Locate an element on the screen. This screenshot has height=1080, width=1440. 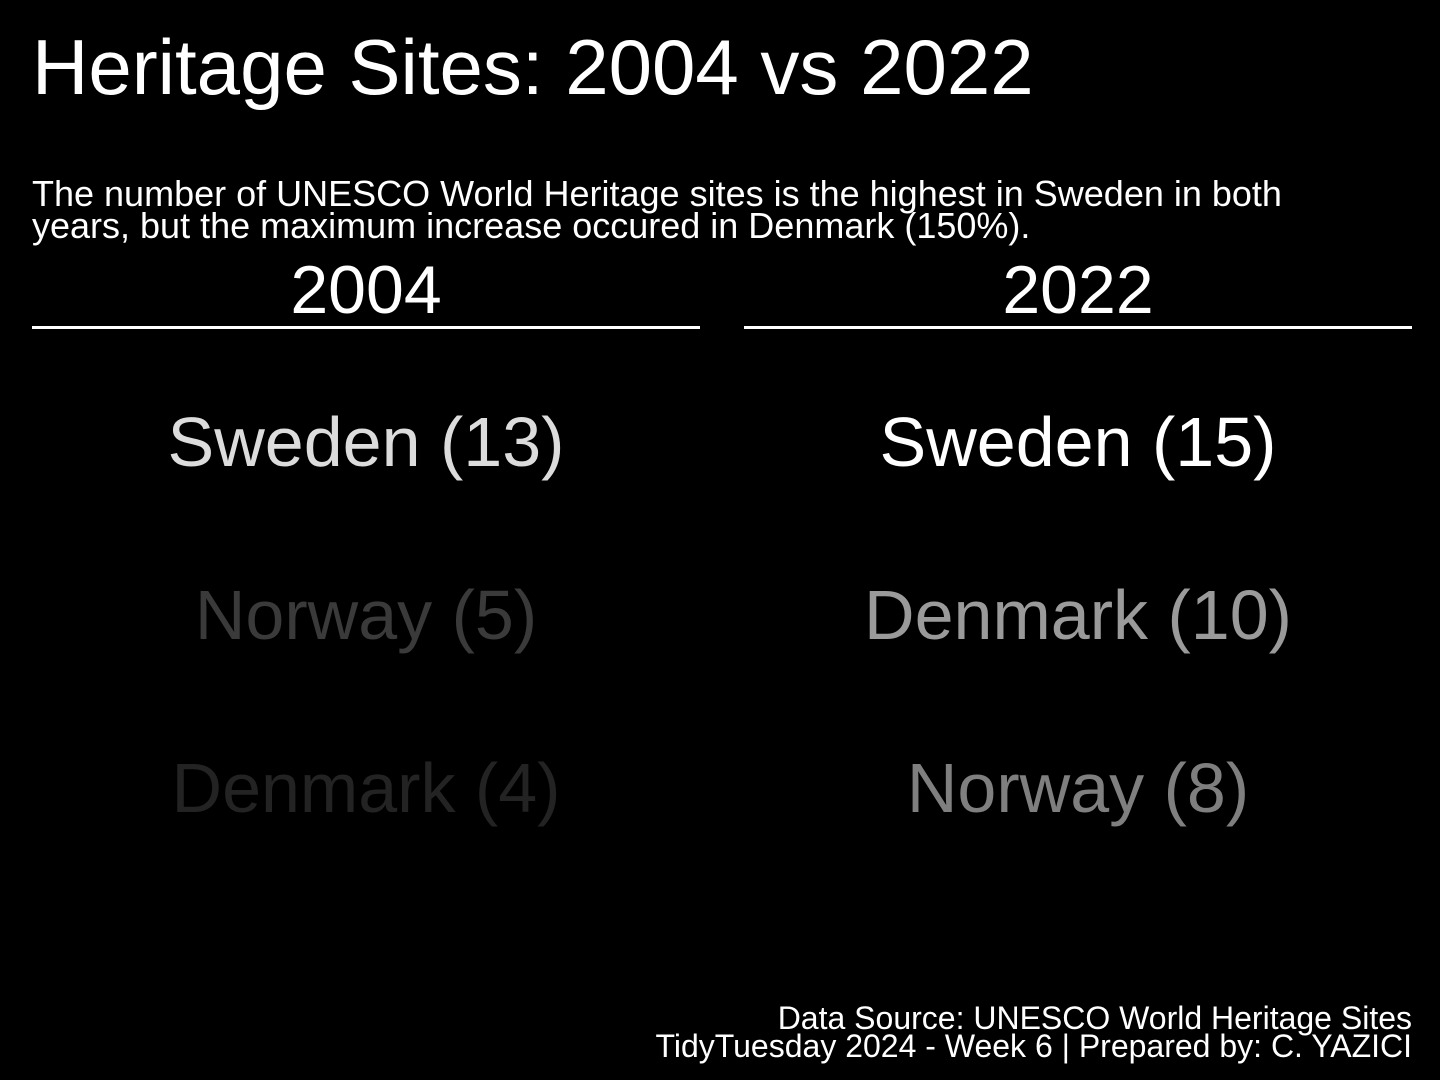
year-divider-2022 is located at coordinates (1078, 327).